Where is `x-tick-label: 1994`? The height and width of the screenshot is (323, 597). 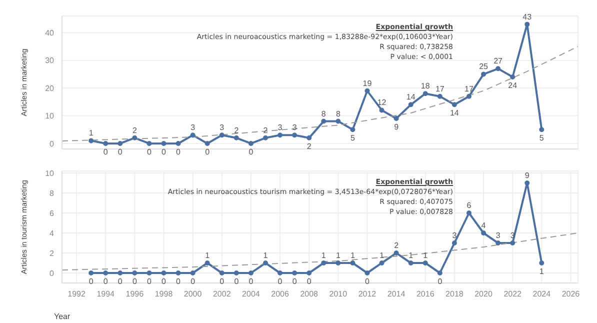
x-tick-label: 1994 is located at coordinates (106, 294).